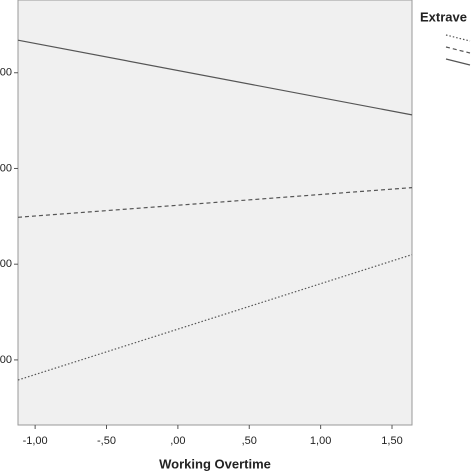  Describe the element at coordinates (106, 441) in the screenshot. I see `x-tick-label: -,50` at that location.